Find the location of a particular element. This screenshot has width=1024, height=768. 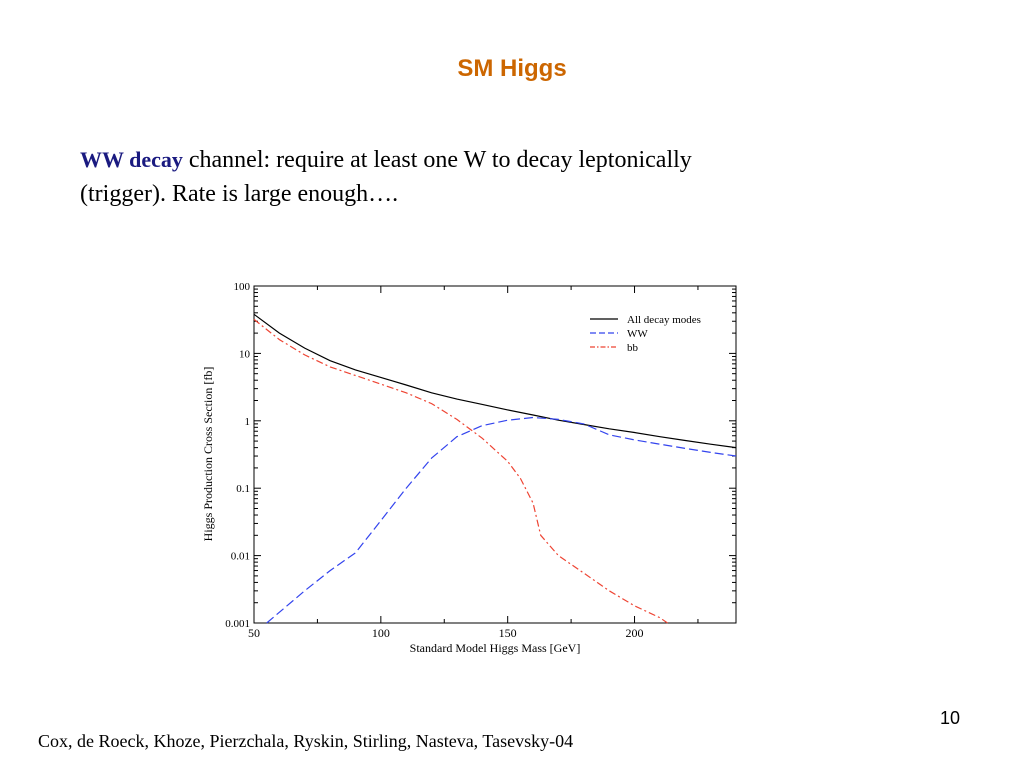

y-tick-label: 0.001 is located at coordinates (237, 624).